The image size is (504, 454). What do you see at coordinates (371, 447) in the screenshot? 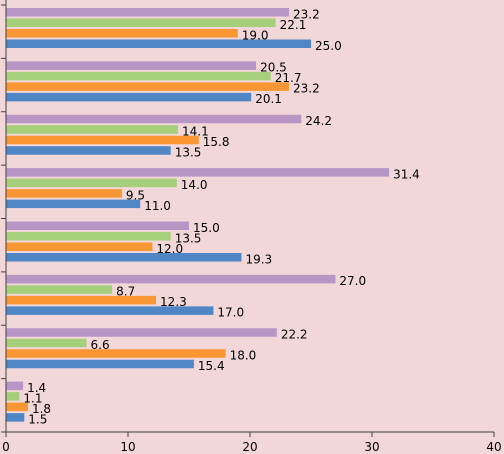
I see `x-tick-label: 30` at bounding box center [371, 447].